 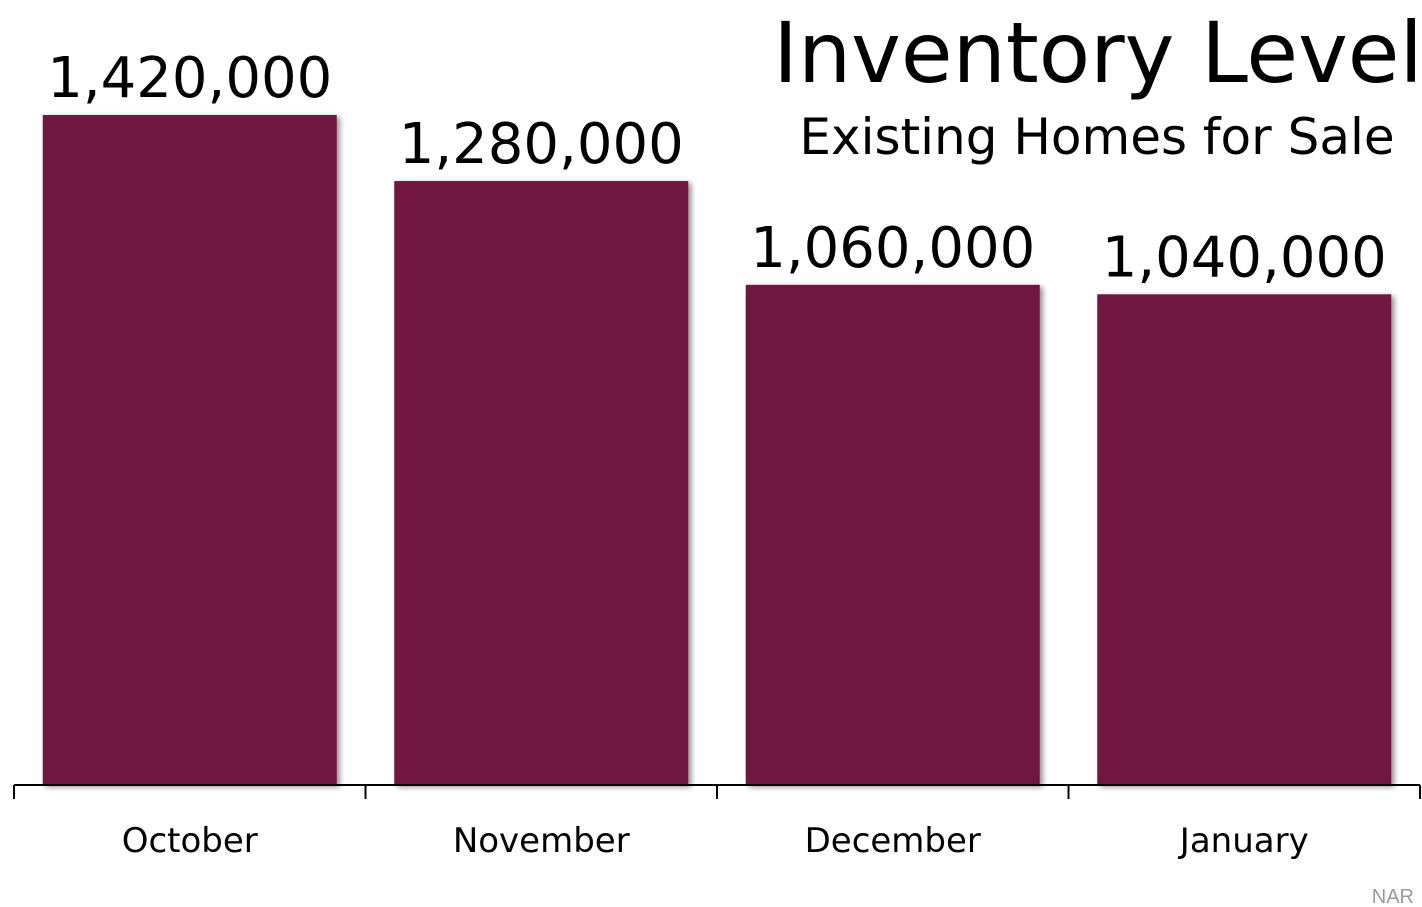 I want to click on value-label-december: 1,060,000, so click(x=892, y=248).